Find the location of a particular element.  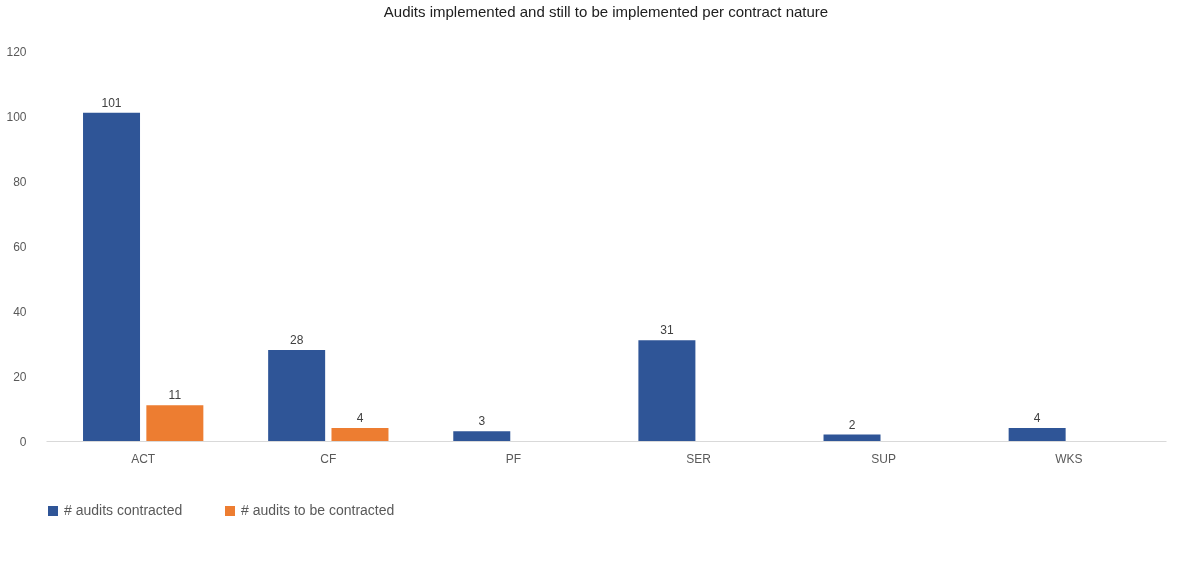

data-label: 101 is located at coordinates (111, 102).